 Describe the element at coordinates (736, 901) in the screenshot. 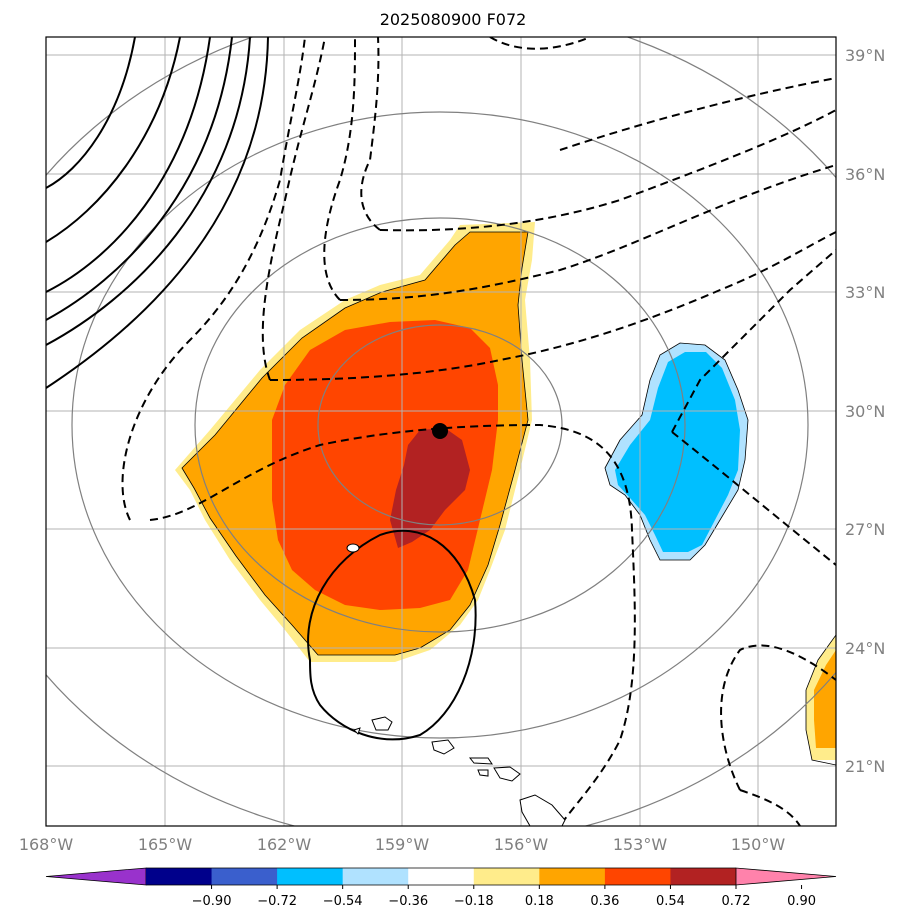

I see `colorbar-tick-label: 0.72` at that location.